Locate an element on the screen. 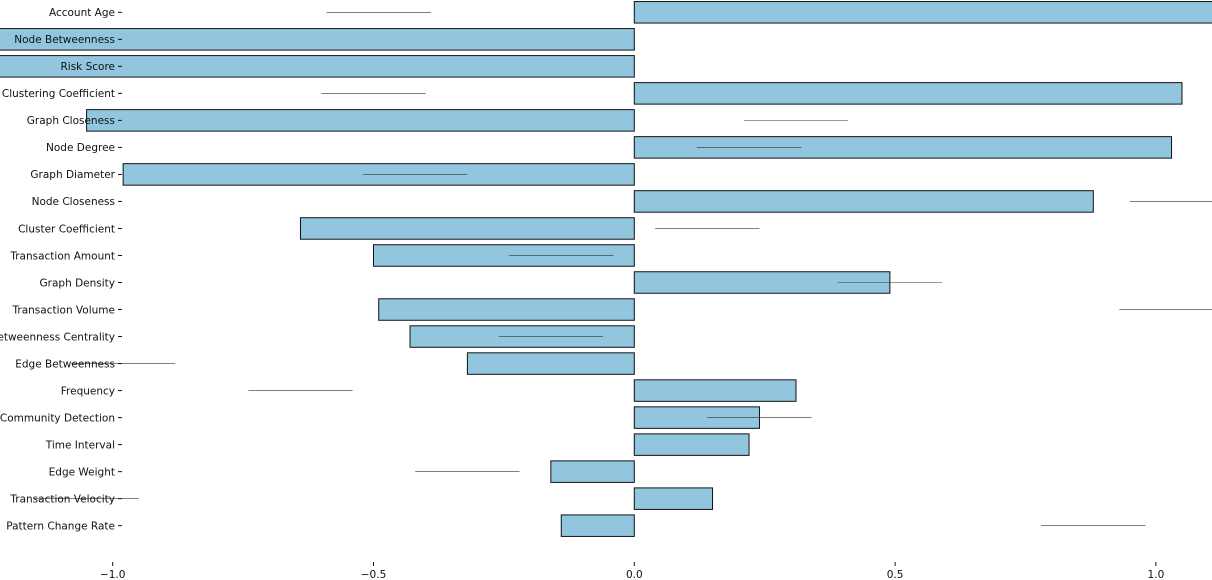 The image size is (1212, 580). y-tick-label: Edge Weight is located at coordinates (82, 472).